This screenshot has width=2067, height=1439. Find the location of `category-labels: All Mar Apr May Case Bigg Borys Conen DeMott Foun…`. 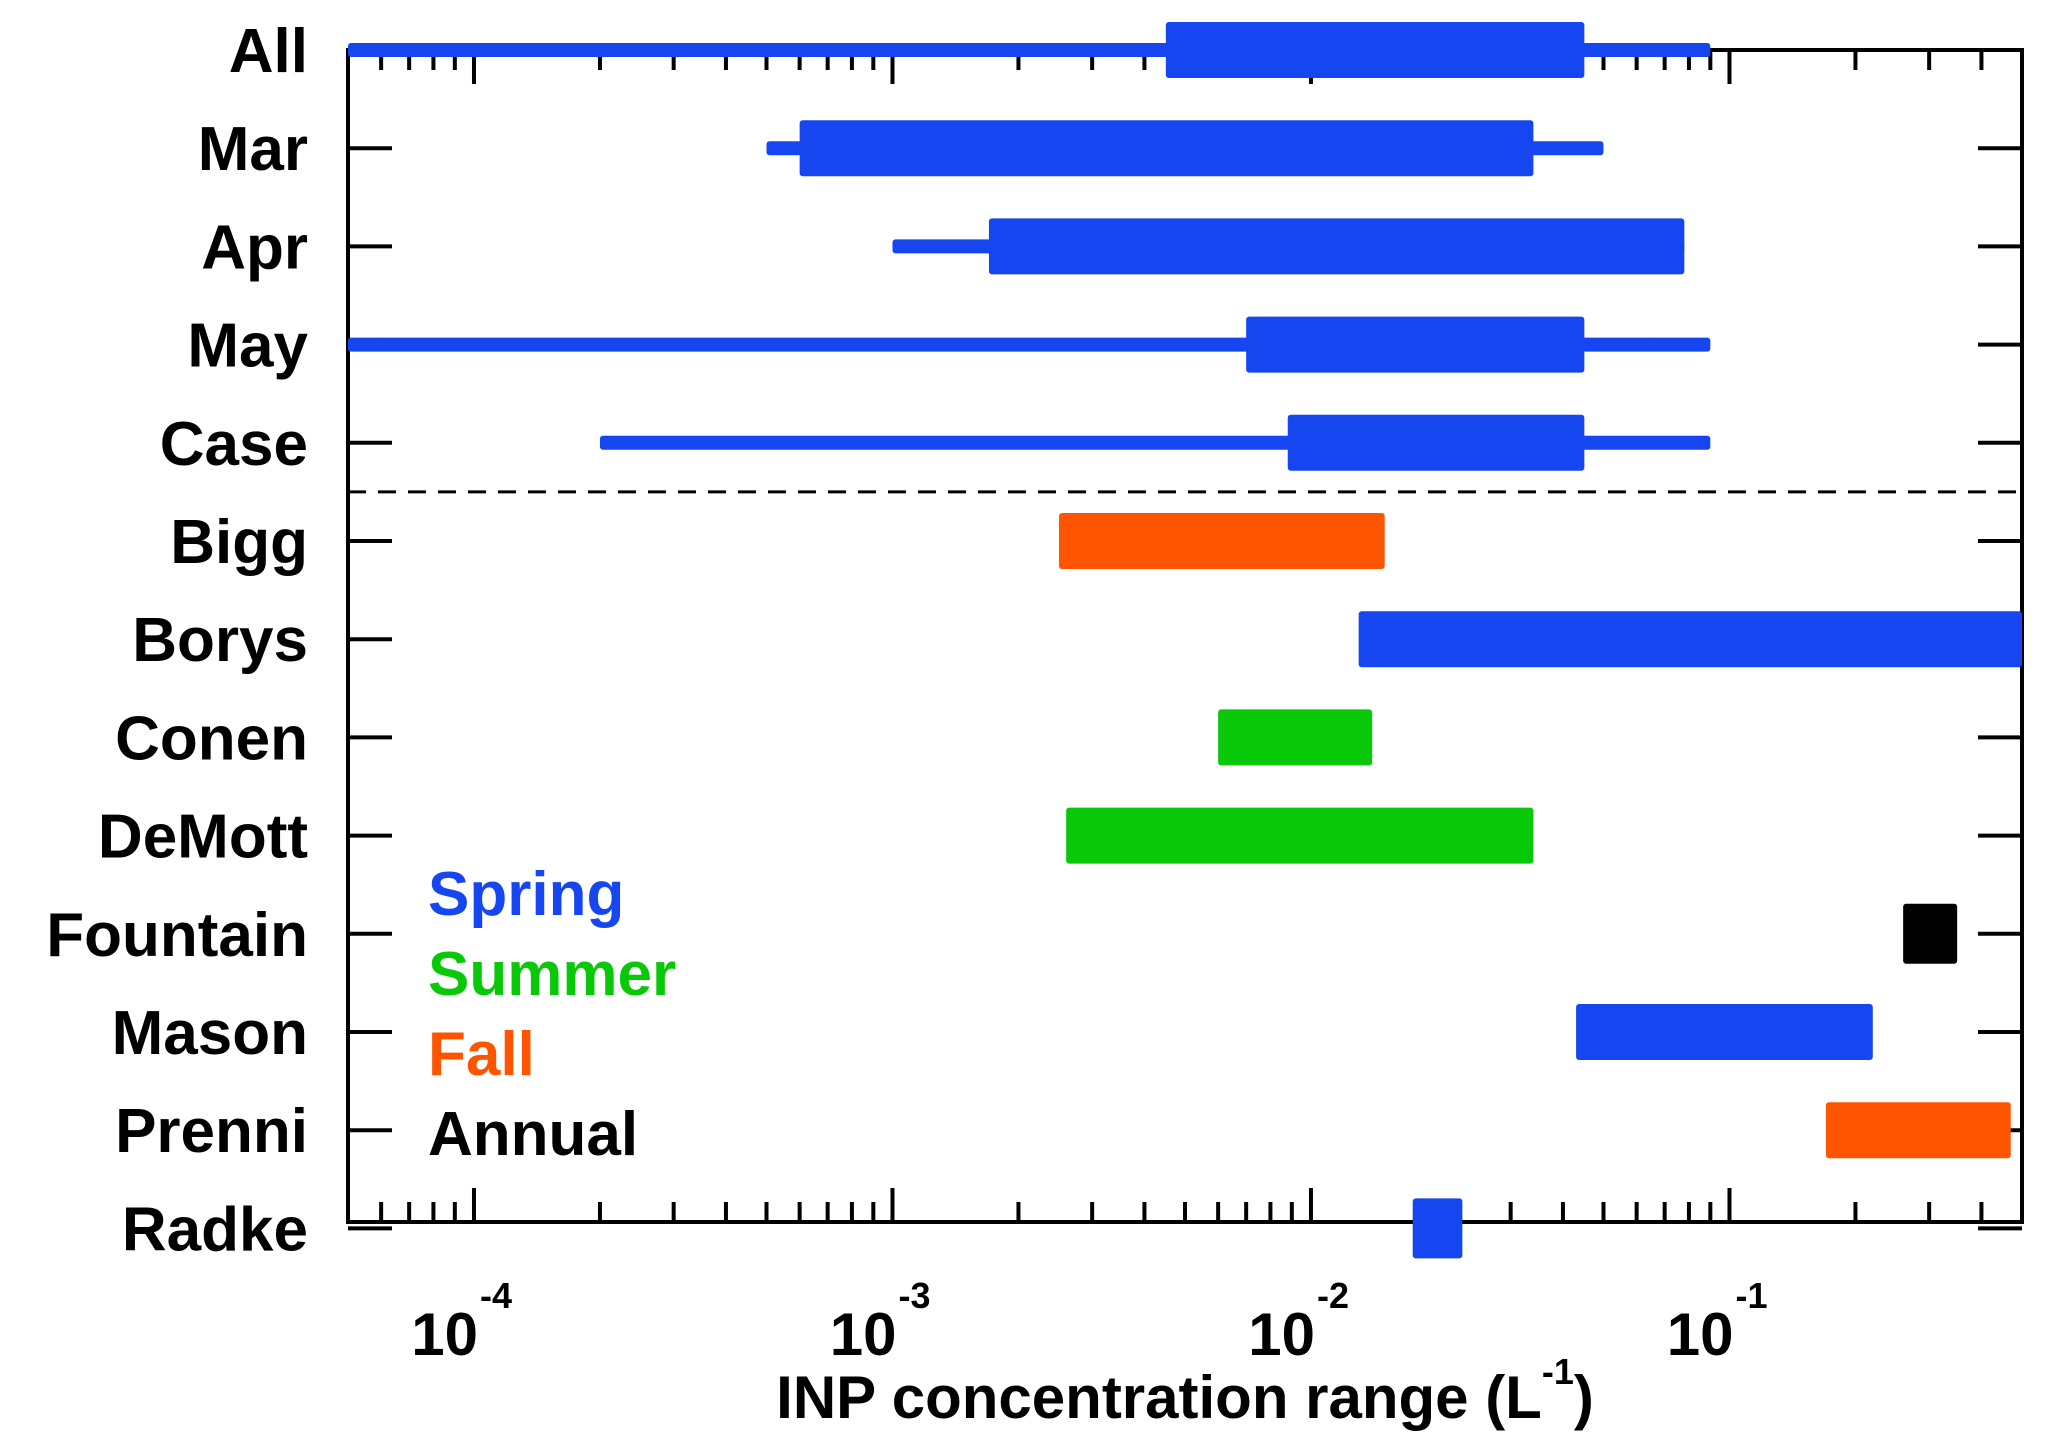

category-labels: All Mar Apr May Case Bigg Borys Conen DeMott Foun… is located at coordinates (177, 640).